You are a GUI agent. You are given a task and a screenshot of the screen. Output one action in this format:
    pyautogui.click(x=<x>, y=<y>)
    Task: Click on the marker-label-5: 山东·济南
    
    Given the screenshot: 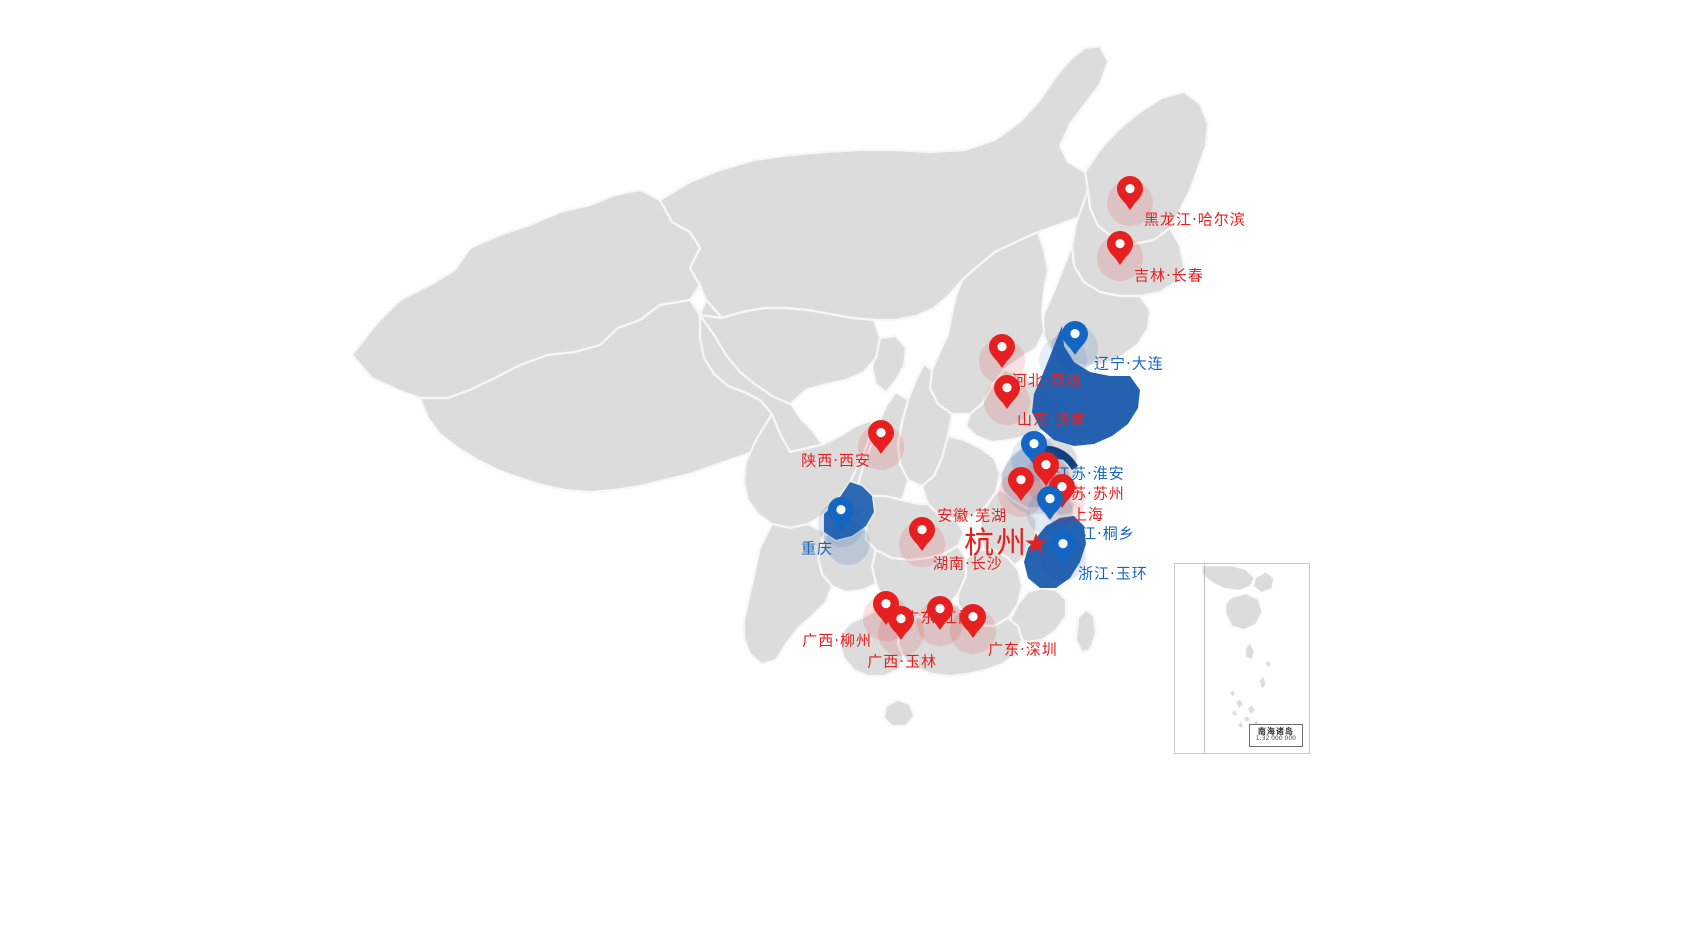 What is the action you would take?
    pyautogui.click(x=1052, y=419)
    